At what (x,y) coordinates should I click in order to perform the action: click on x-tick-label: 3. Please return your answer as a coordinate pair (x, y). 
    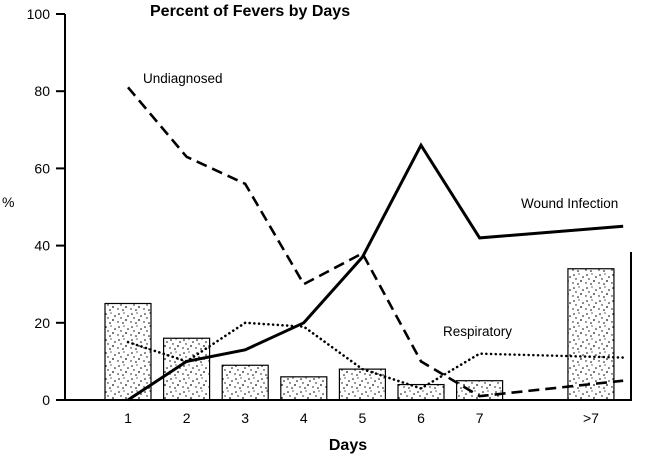
    Looking at the image, I should click on (245, 418).